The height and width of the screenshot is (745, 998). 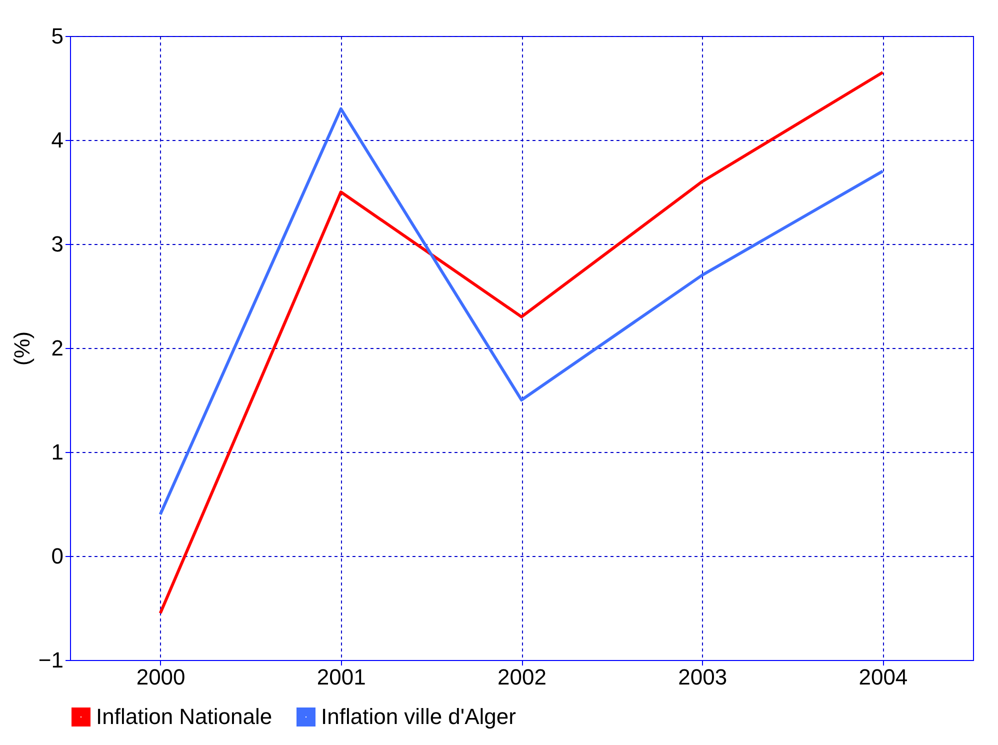 What do you see at coordinates (161, 677) in the screenshot?
I see `x-tick-label: 2000` at bounding box center [161, 677].